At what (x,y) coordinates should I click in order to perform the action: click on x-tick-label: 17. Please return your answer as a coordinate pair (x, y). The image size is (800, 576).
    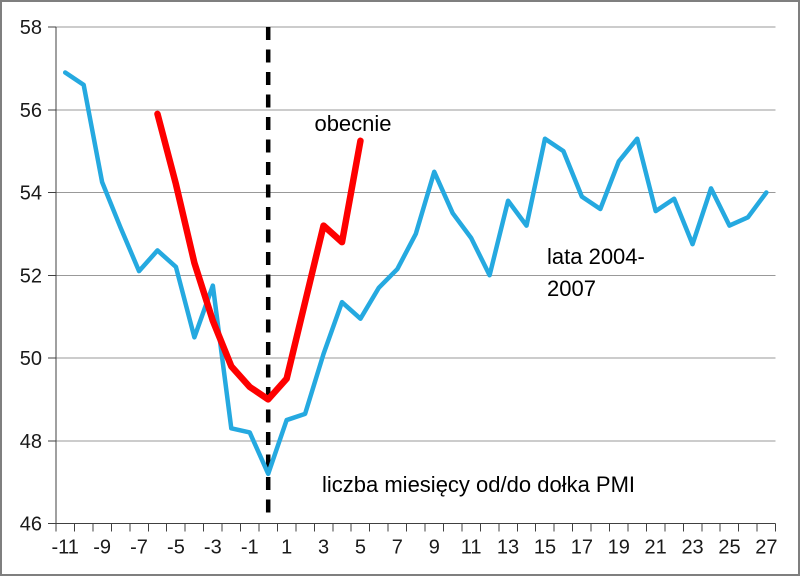
    Looking at the image, I should click on (582, 548).